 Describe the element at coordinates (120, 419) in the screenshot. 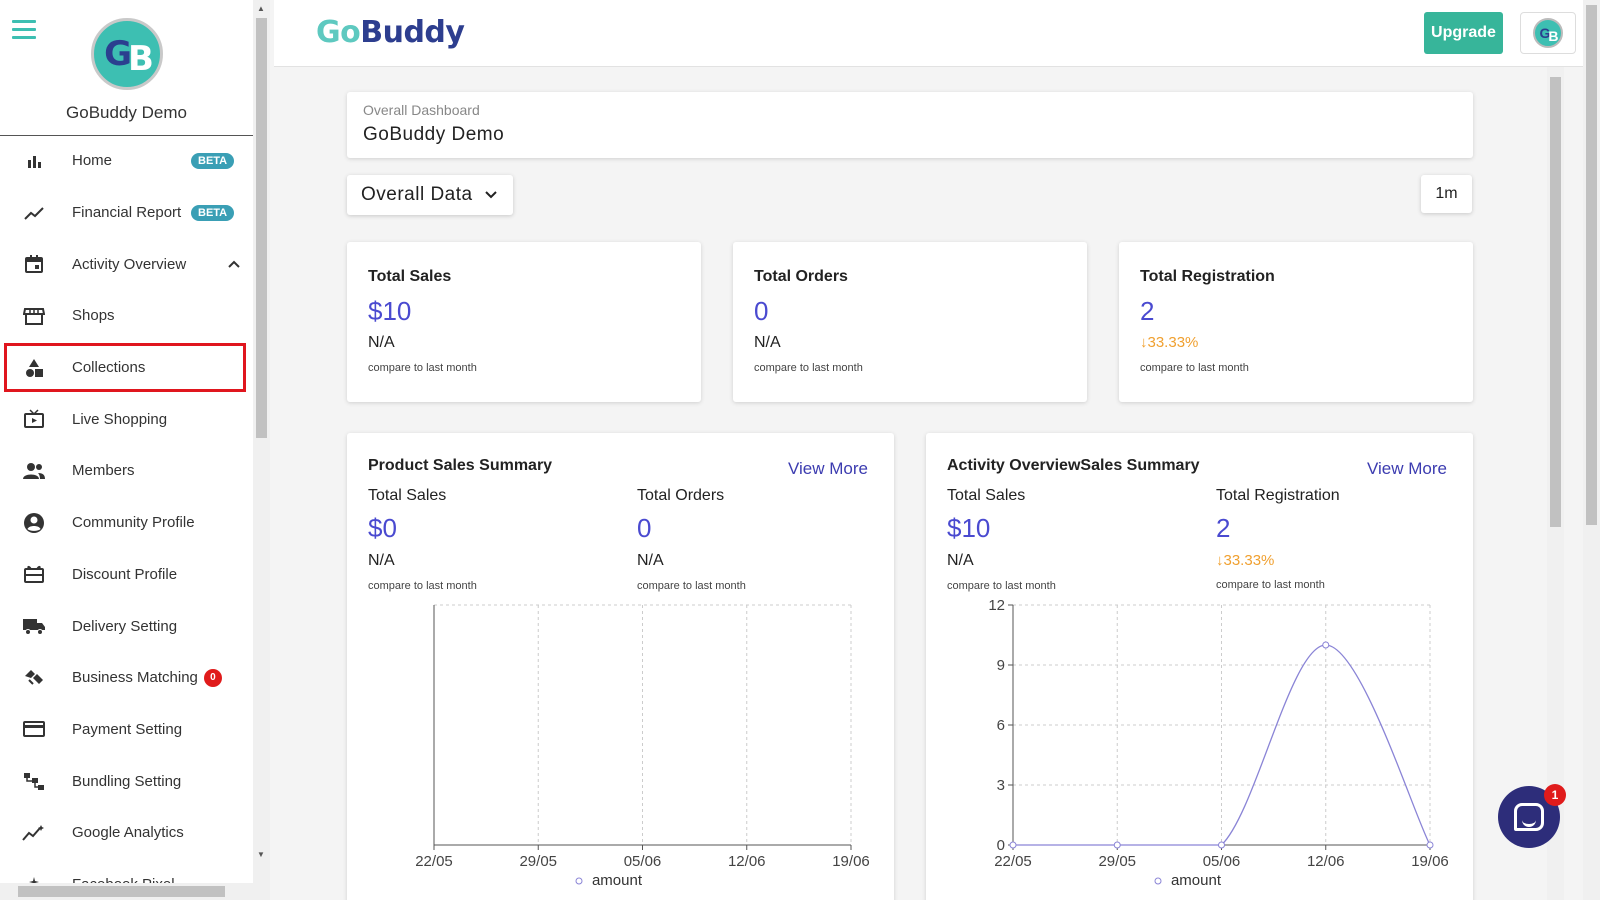

I see `sidebar-item-label: Live Shopping` at that location.